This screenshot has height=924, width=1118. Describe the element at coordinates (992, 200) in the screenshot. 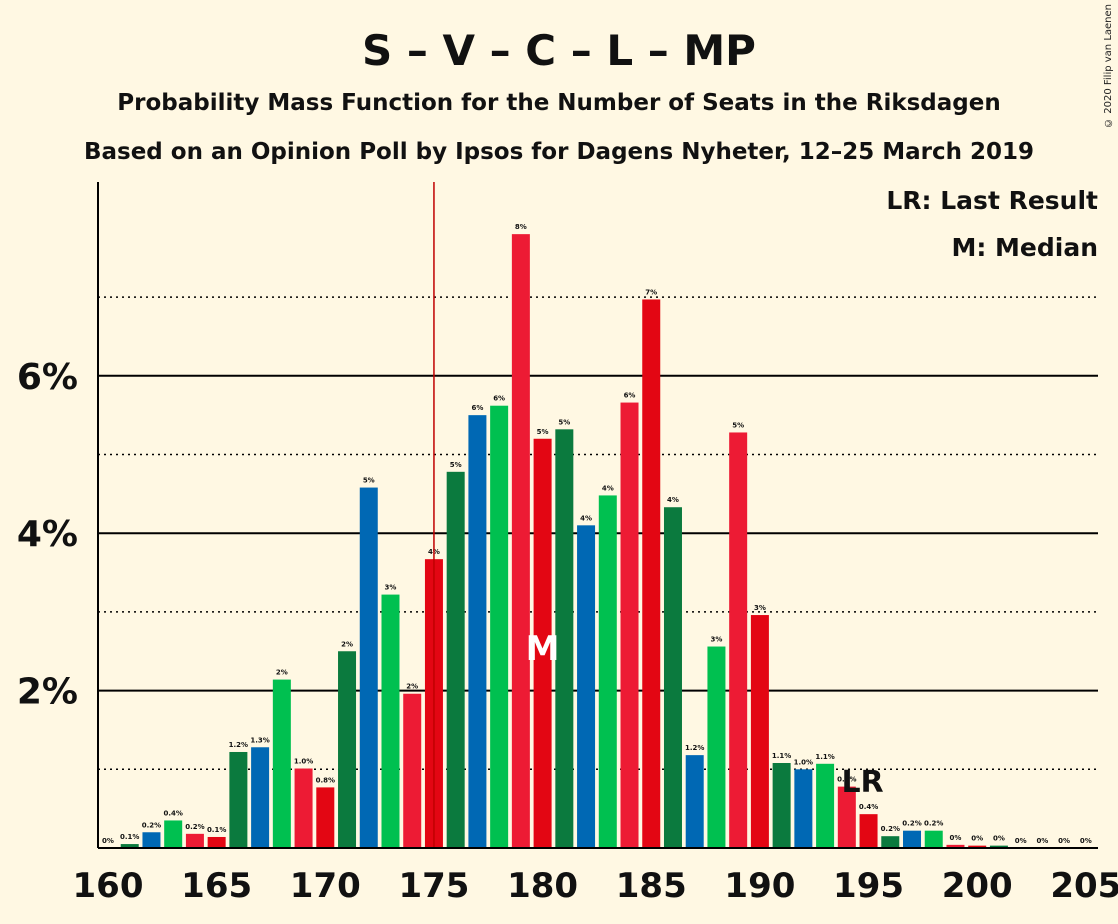

I see `legend-last-result: LR: Last Result` at that location.